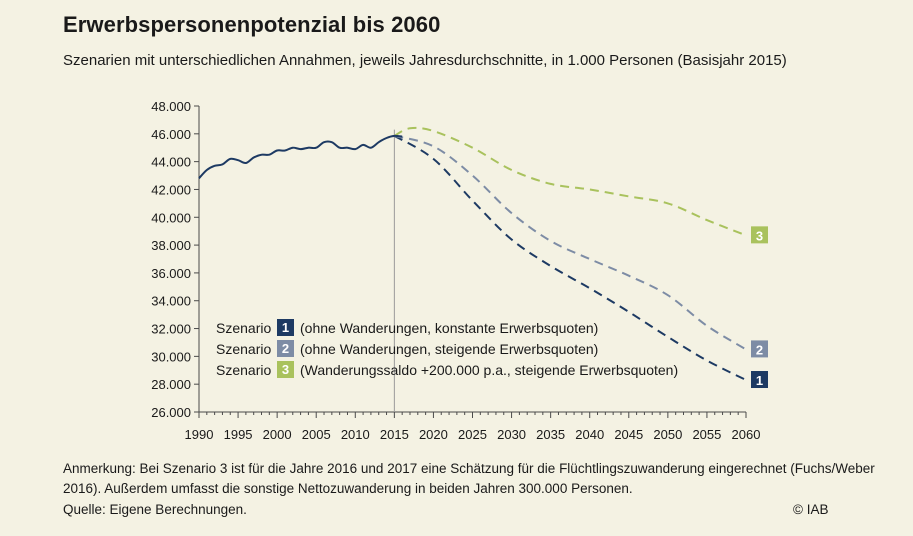 The width and height of the screenshot is (913, 536). I want to click on y-tick-label: 46.000, so click(171, 134).